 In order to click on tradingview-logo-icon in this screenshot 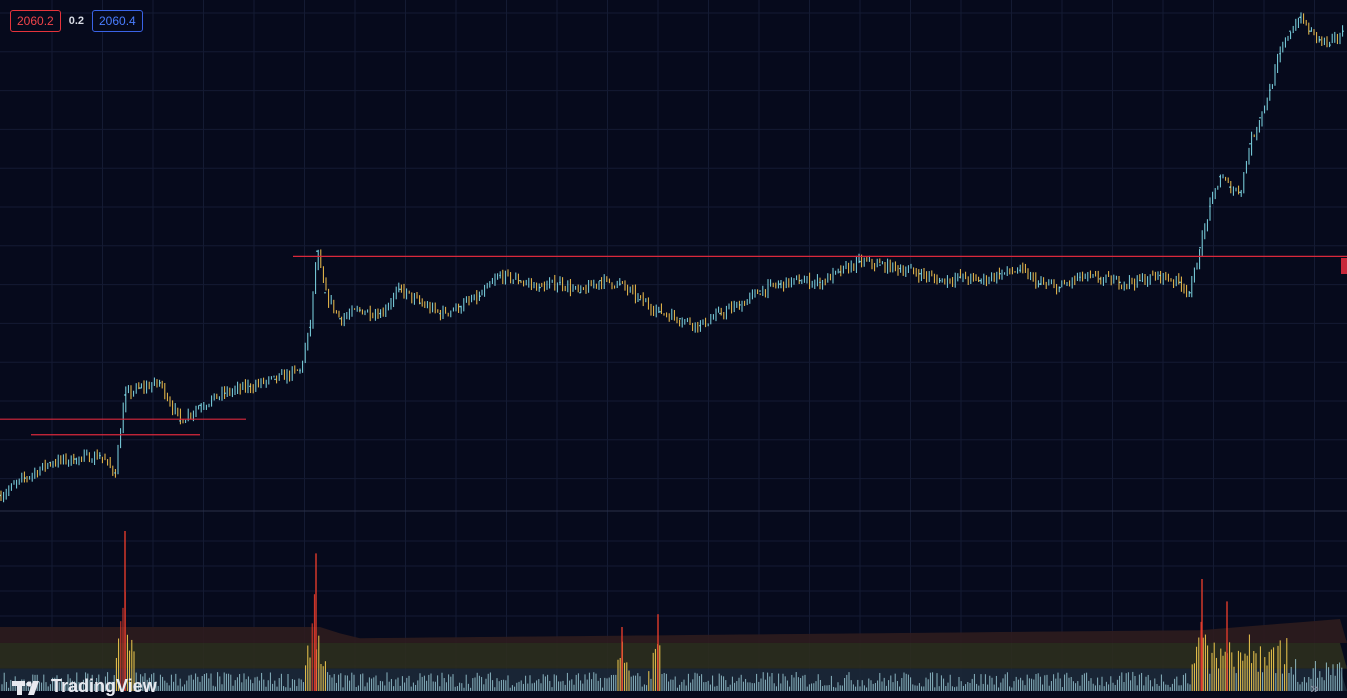, I will do `click(25, 687)`.